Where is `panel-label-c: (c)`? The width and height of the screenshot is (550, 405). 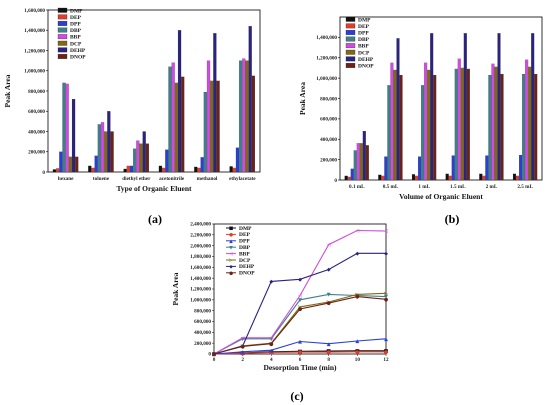
panel-label-c: (c) is located at coordinates (296, 396).